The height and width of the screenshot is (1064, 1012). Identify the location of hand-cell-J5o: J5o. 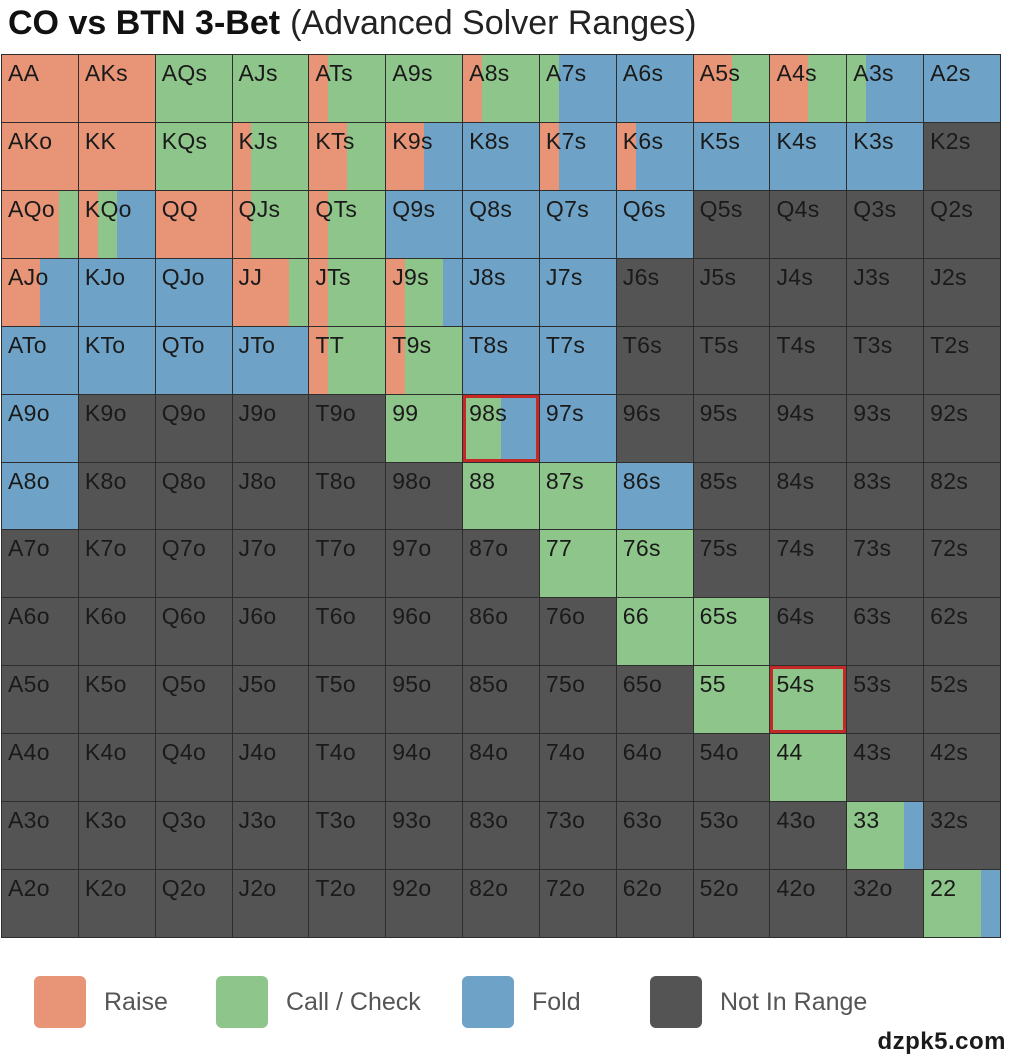
(270, 700).